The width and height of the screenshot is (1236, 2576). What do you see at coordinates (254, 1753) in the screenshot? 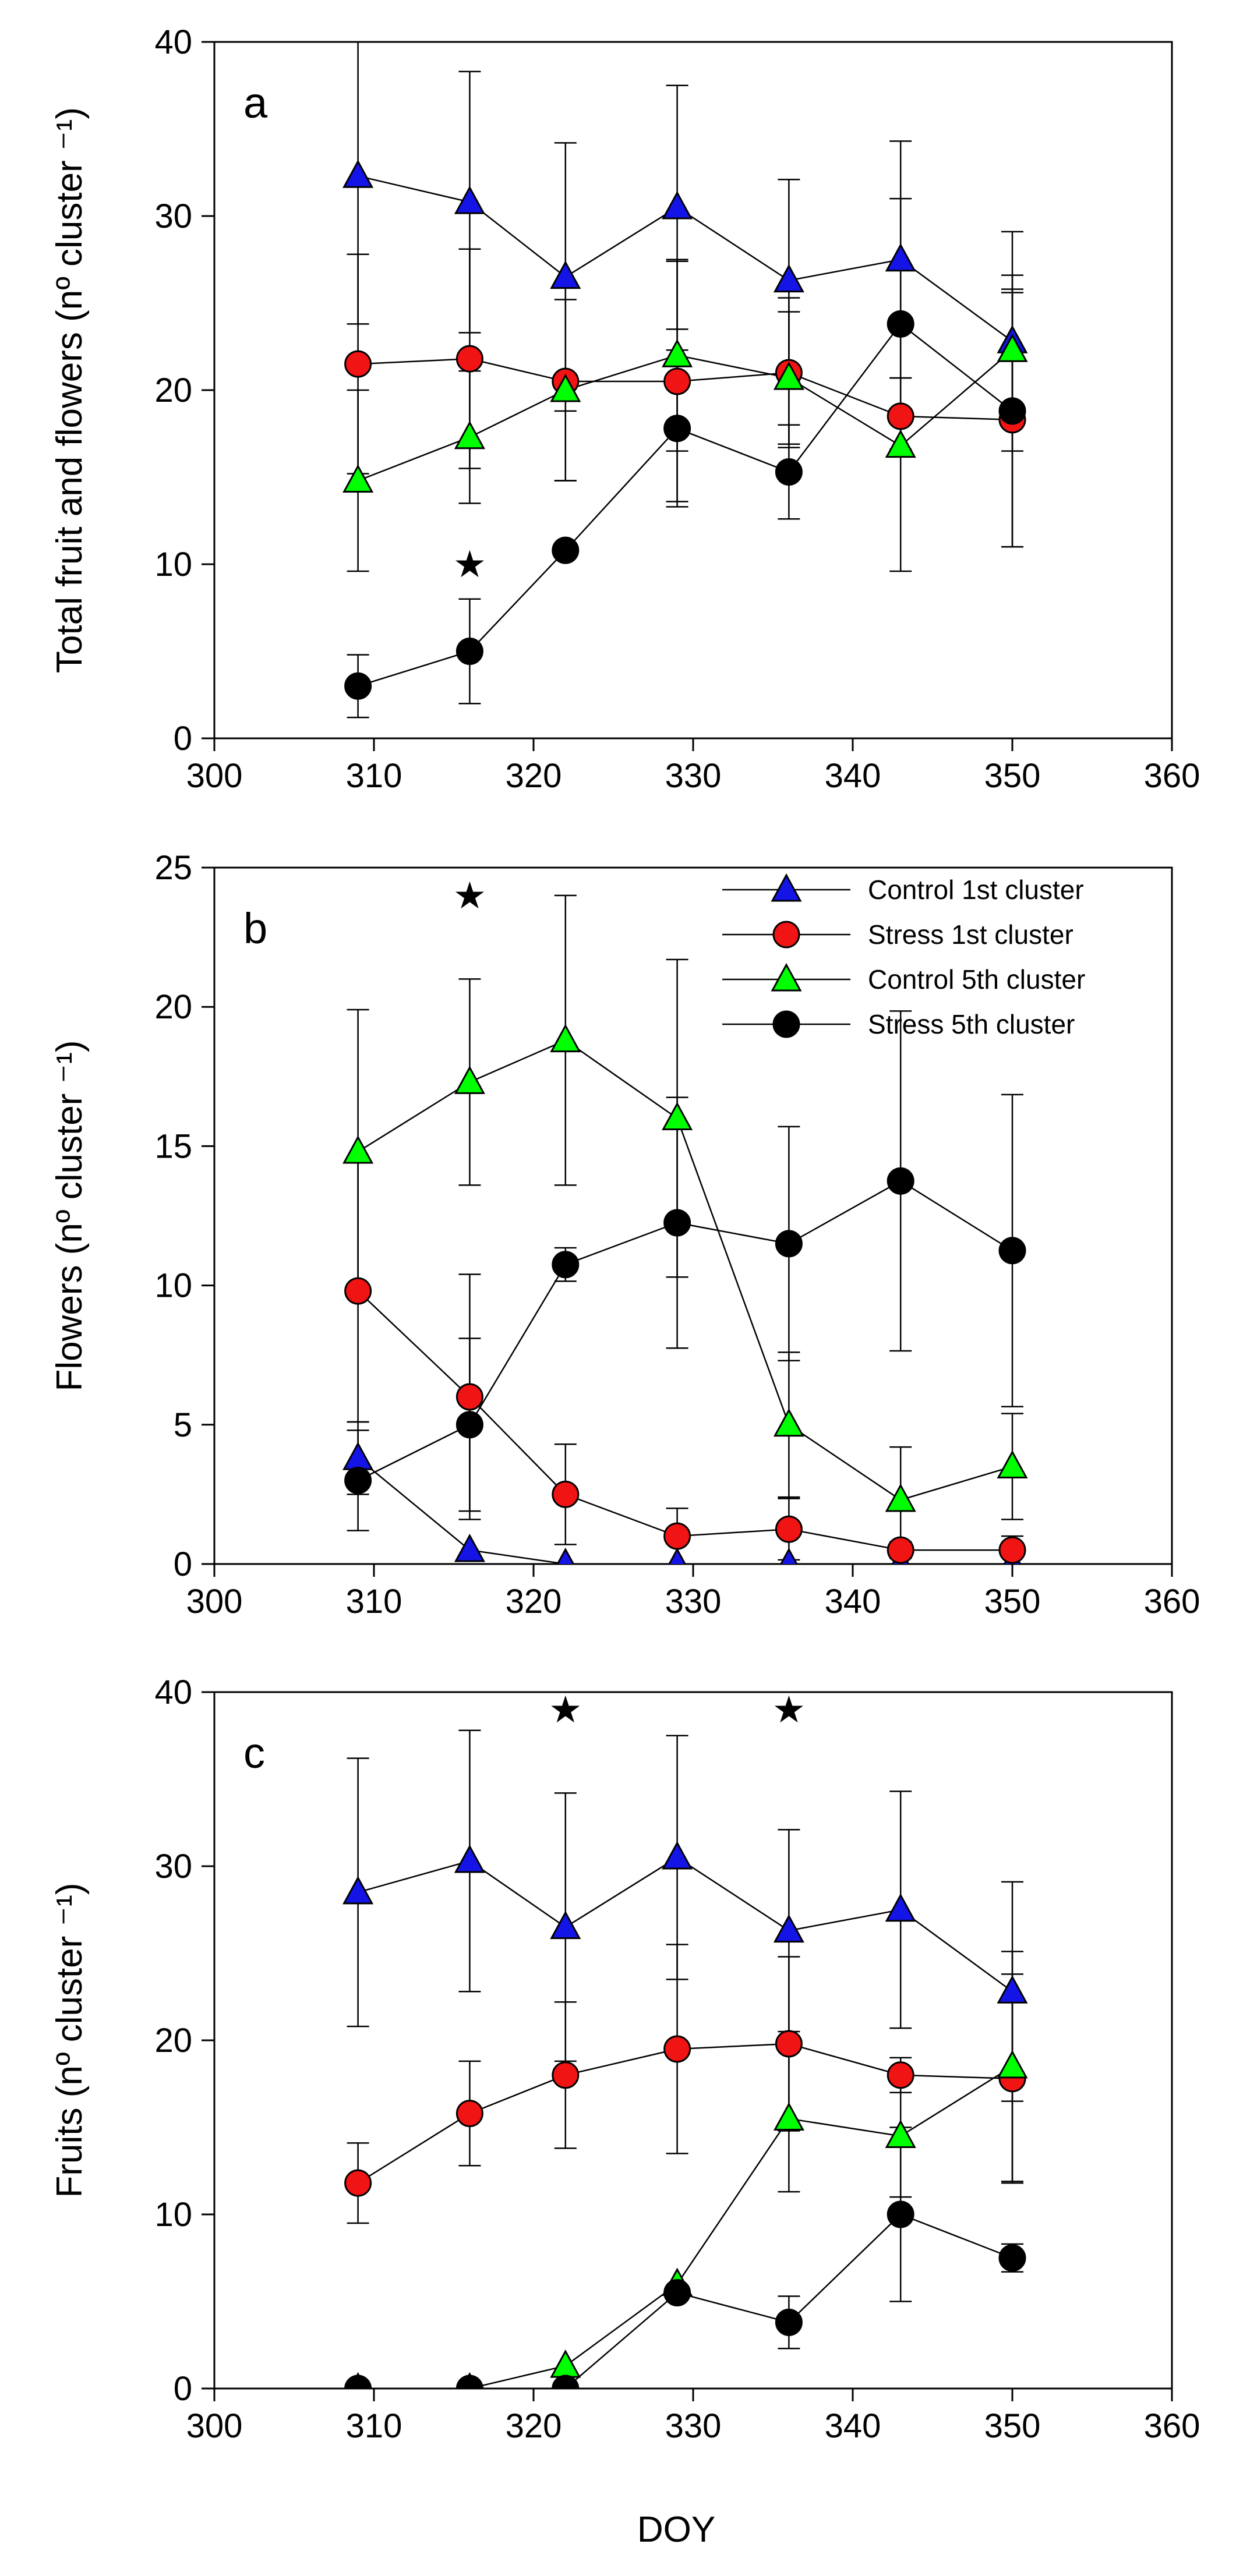
I see `panel-letter: c` at bounding box center [254, 1753].